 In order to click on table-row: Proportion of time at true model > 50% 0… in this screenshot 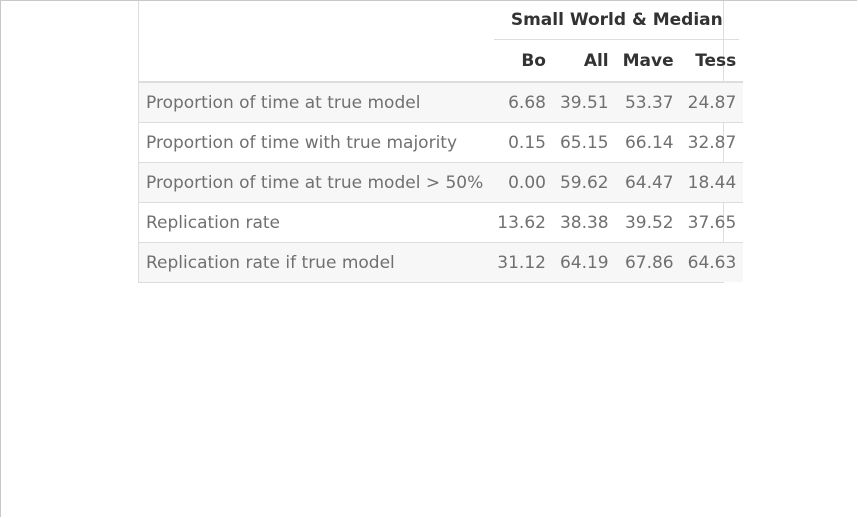, I will do `click(441, 182)`.